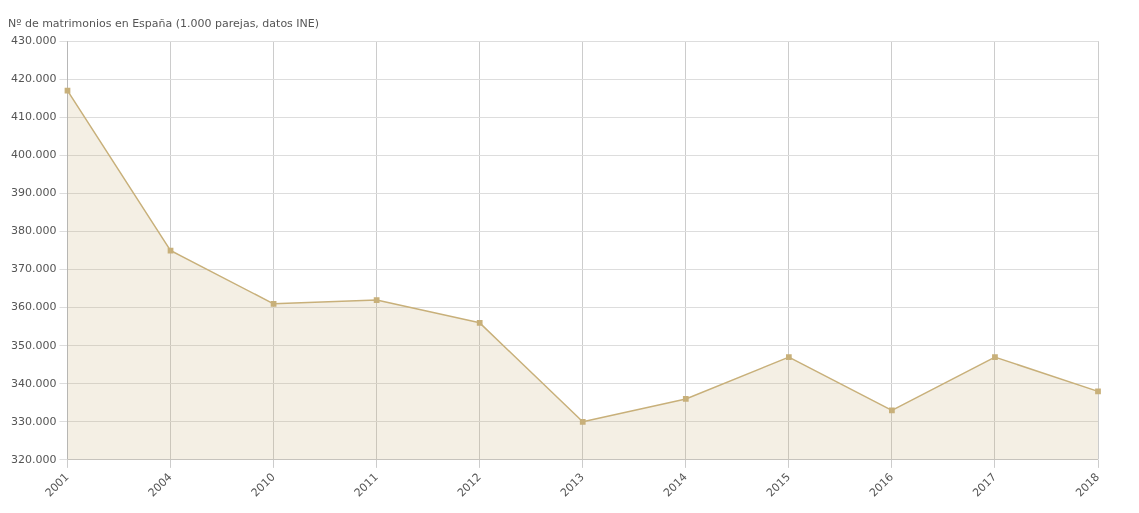  What do you see at coordinates (33, 421) in the screenshot?
I see `y-tick-label: 330.000` at bounding box center [33, 421].